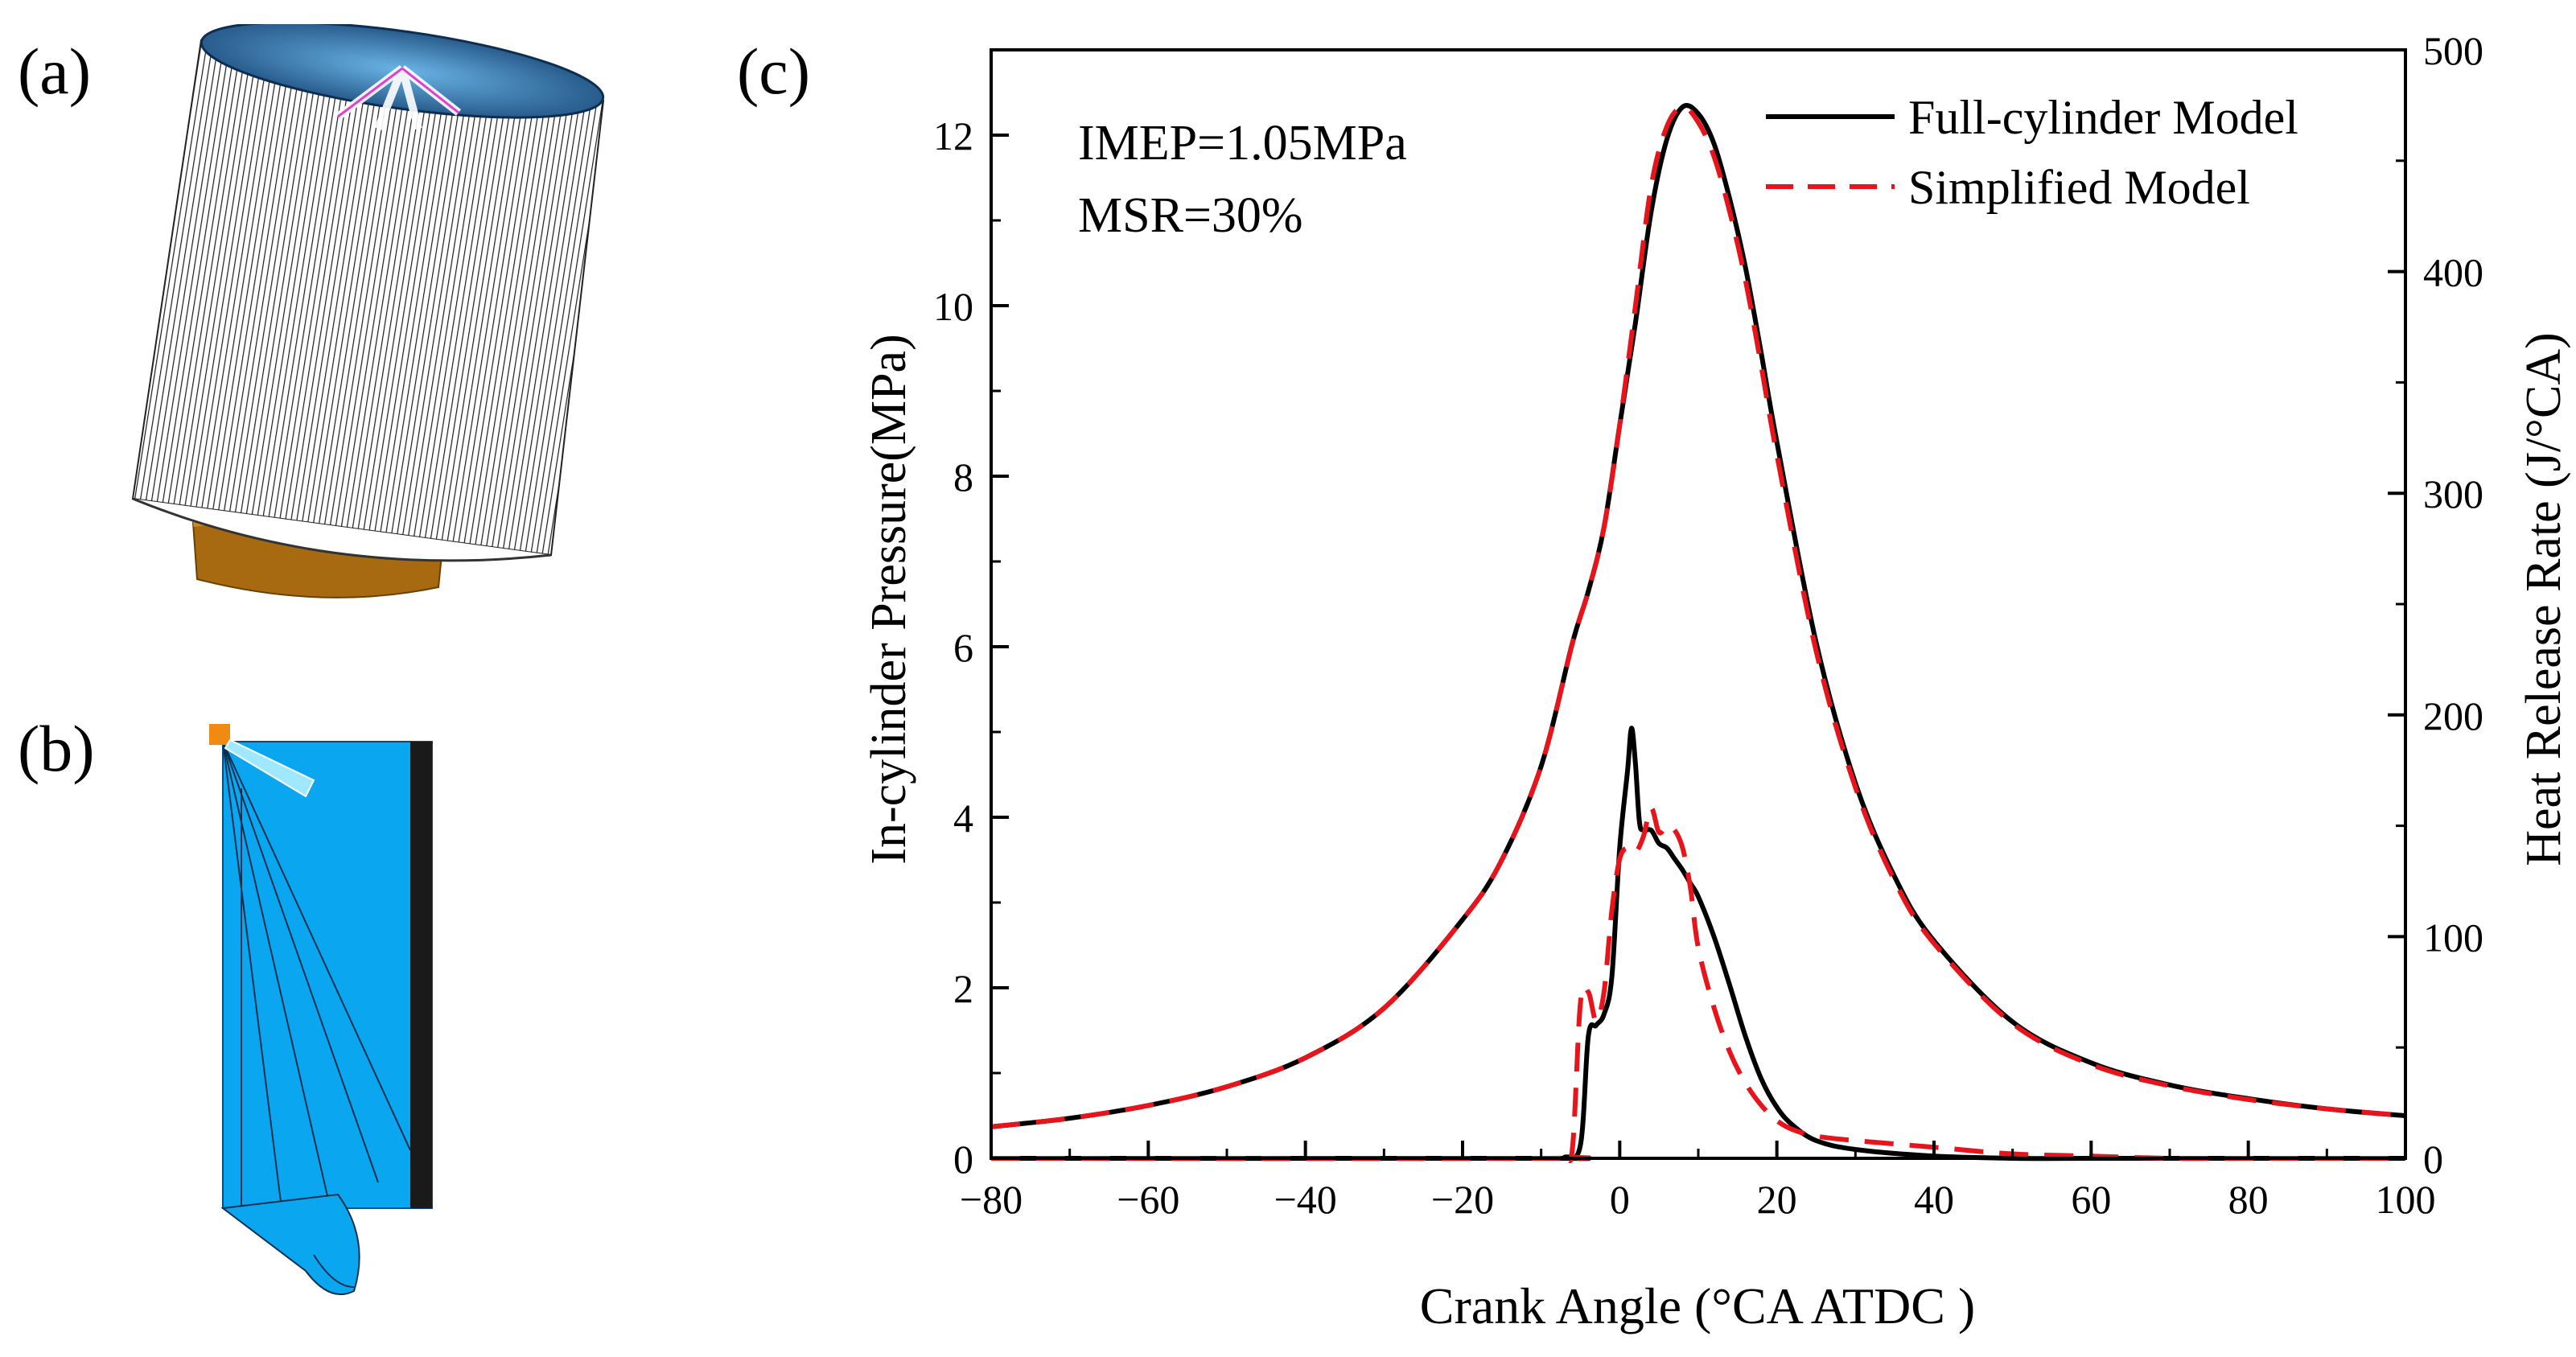 The image size is (2576, 1357). I want to click on simplified-hrr-line, so click(1697, 985).